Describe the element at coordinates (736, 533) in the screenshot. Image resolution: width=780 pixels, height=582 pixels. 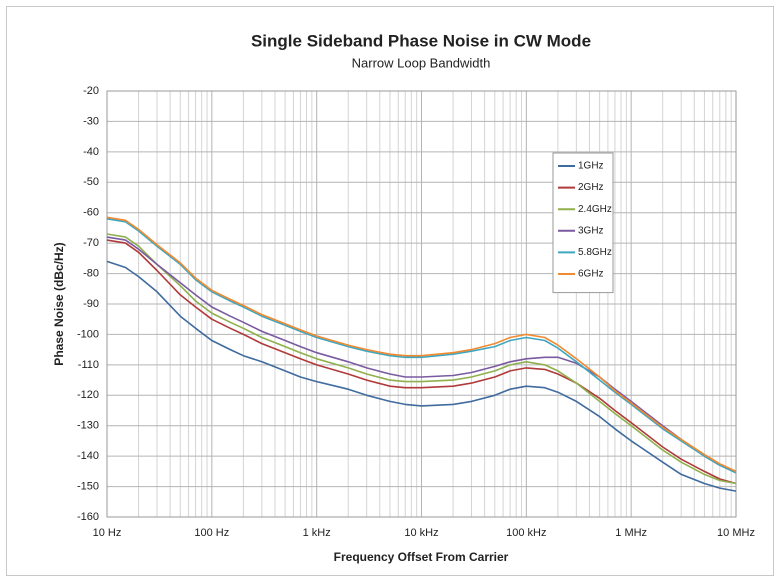
I see `x-tick-label: 10 MHz` at that location.